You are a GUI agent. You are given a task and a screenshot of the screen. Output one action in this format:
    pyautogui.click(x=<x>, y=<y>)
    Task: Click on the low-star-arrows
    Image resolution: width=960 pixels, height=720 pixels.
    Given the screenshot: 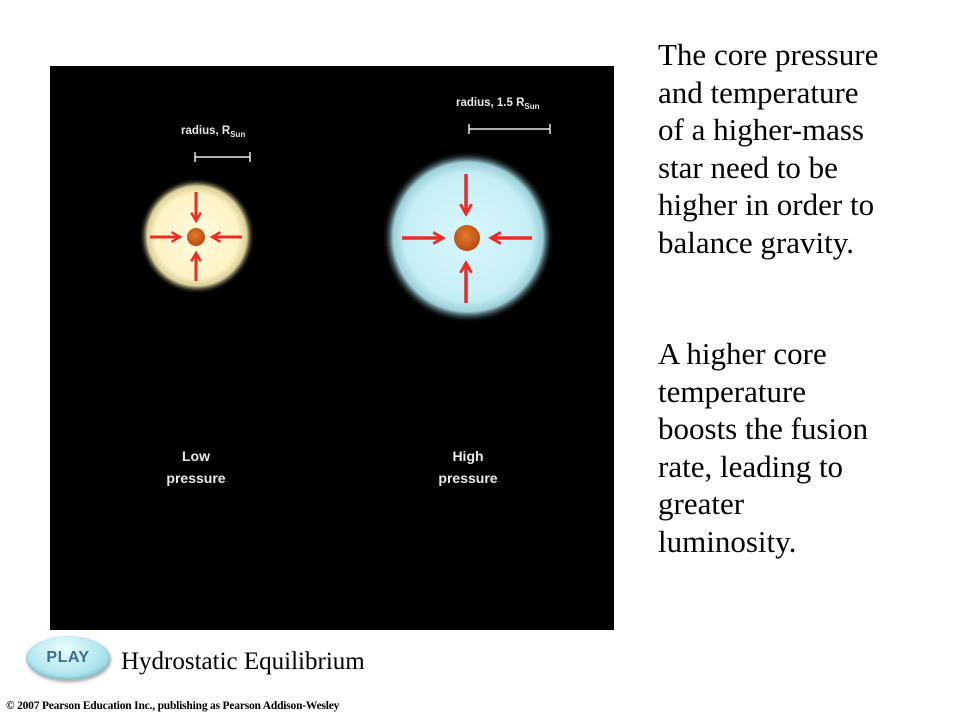 What is the action you would take?
    pyautogui.click(x=196, y=236)
    